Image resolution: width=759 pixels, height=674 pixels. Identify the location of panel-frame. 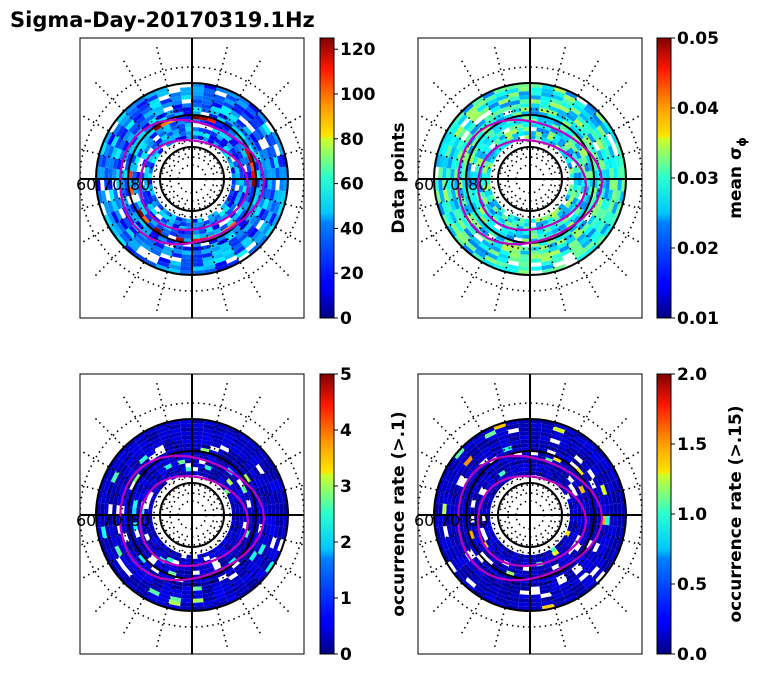
(530, 514).